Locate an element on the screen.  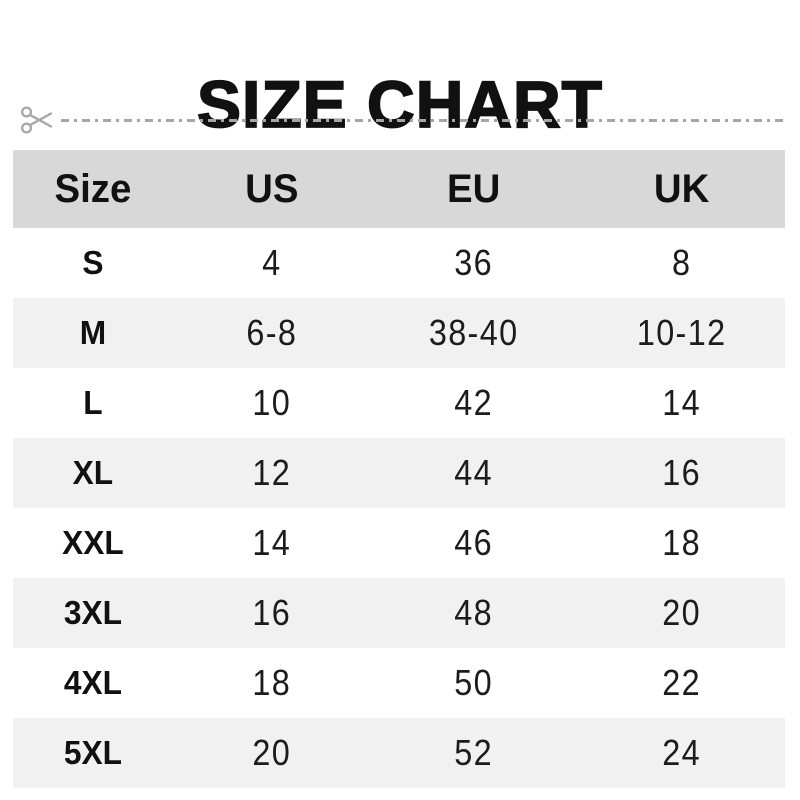
uk-cell: 22 is located at coordinates (681, 682).